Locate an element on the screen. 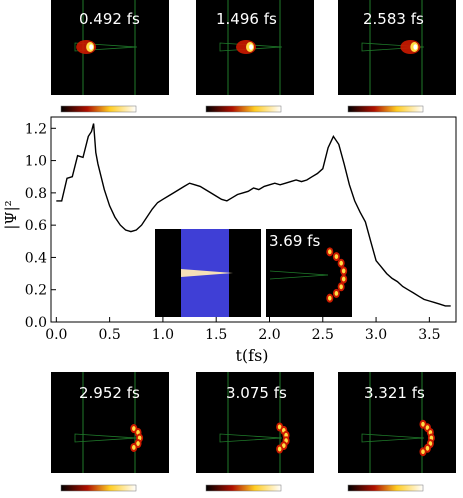 Image resolution: width=463 pixels, height=498 pixels. x-tick-label: 1.5 is located at coordinates (216, 335).